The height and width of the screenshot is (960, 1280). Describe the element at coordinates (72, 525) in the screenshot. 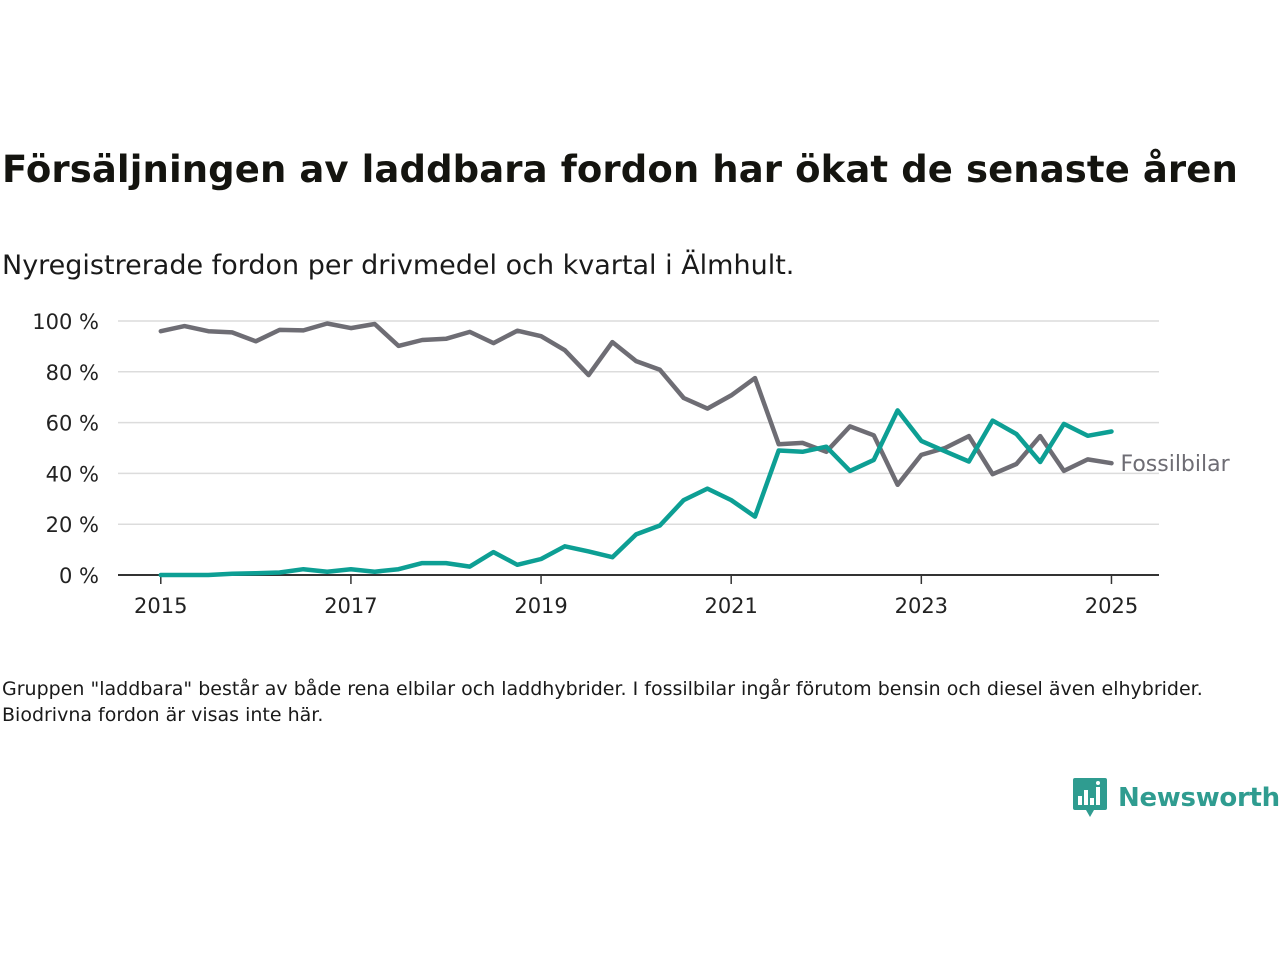

I see `y-tick-label: 20 %` at that location.